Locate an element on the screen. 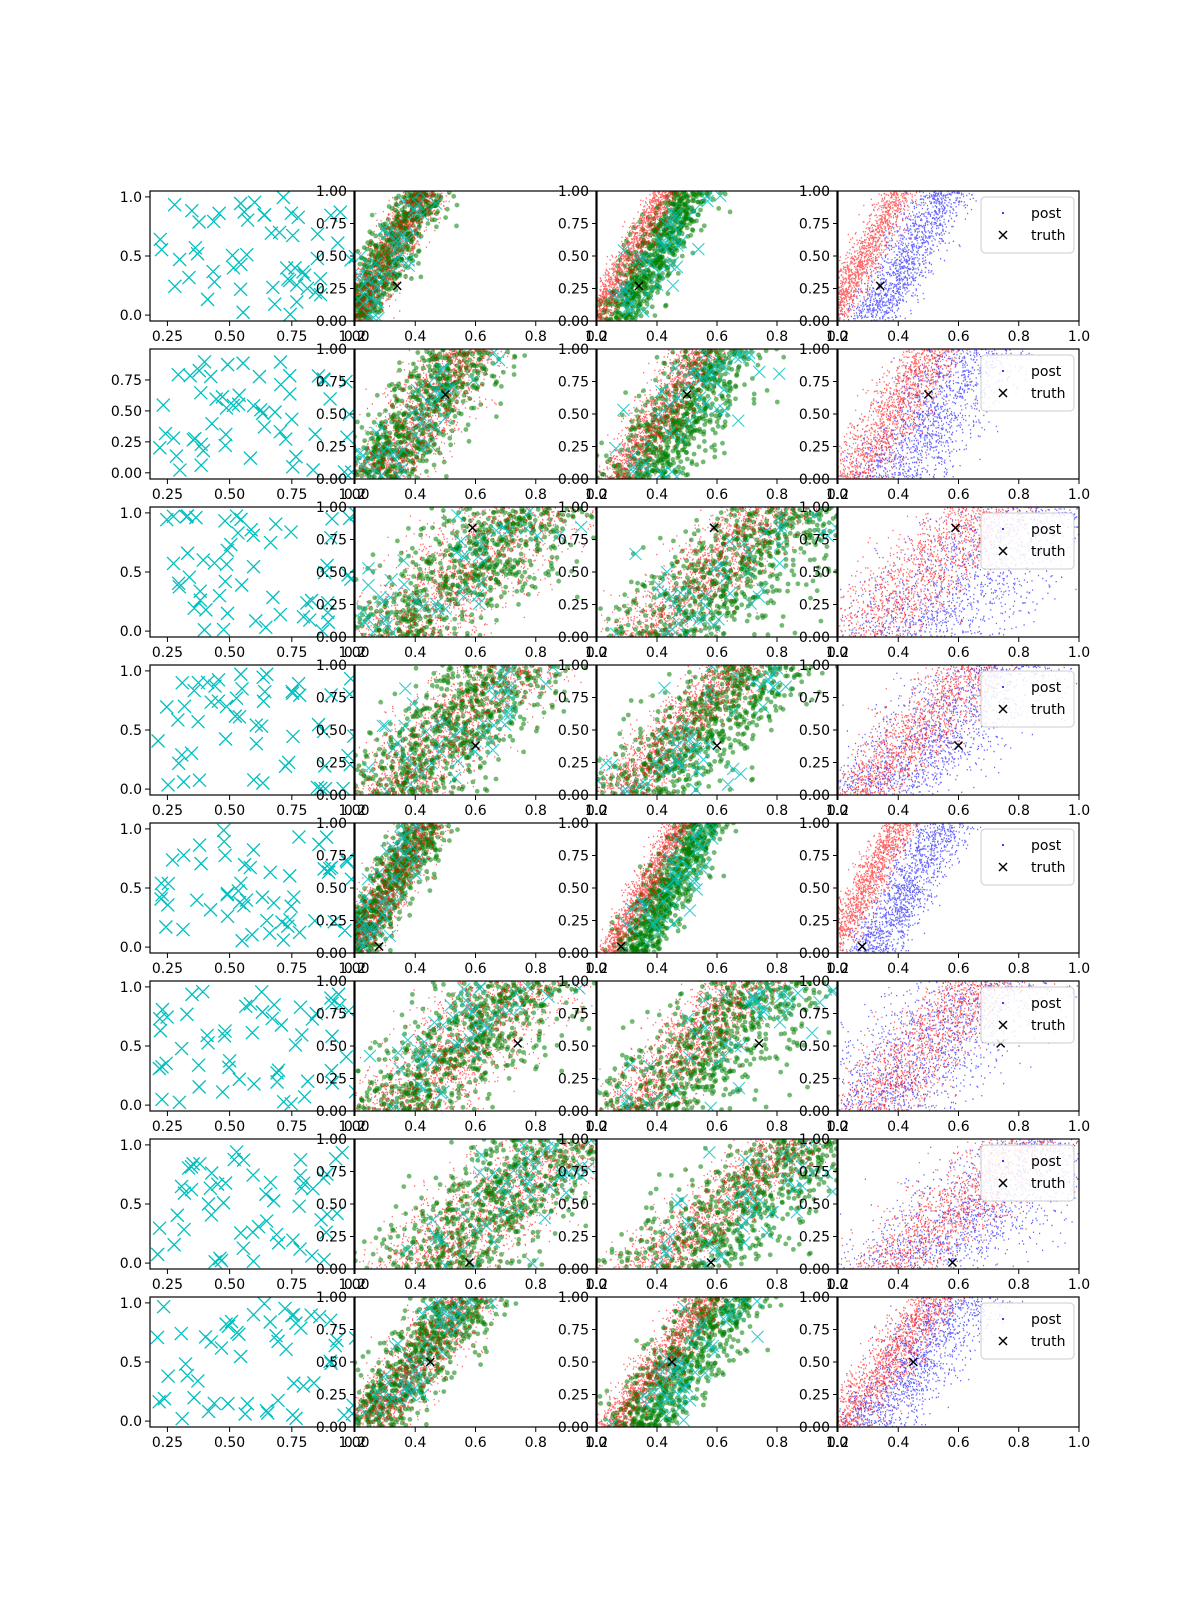 The height and width of the screenshot is (1600, 1200). red-samples is located at coordinates (666, 414).